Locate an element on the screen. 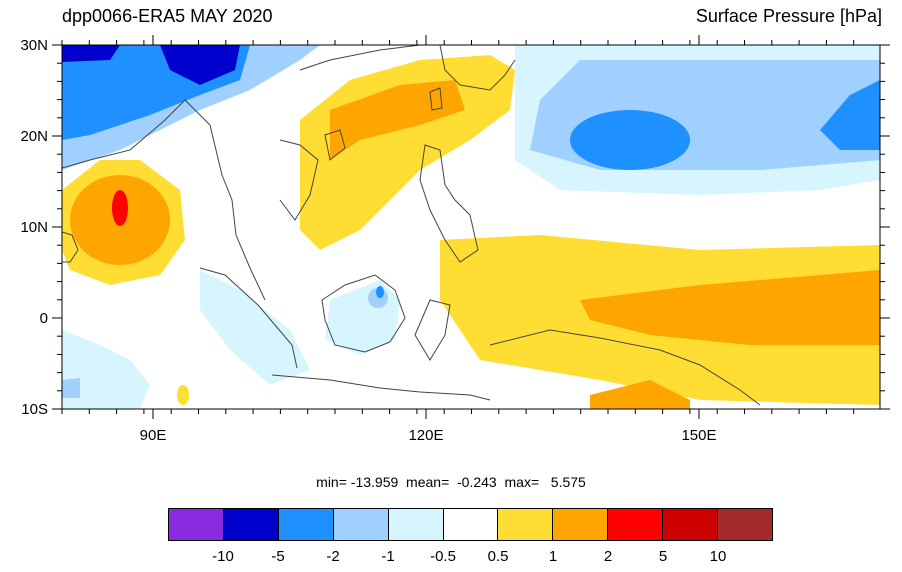  statistics-summary: min= -13.959 mean= -0.243 max= 5.575 is located at coordinates (451, 482).